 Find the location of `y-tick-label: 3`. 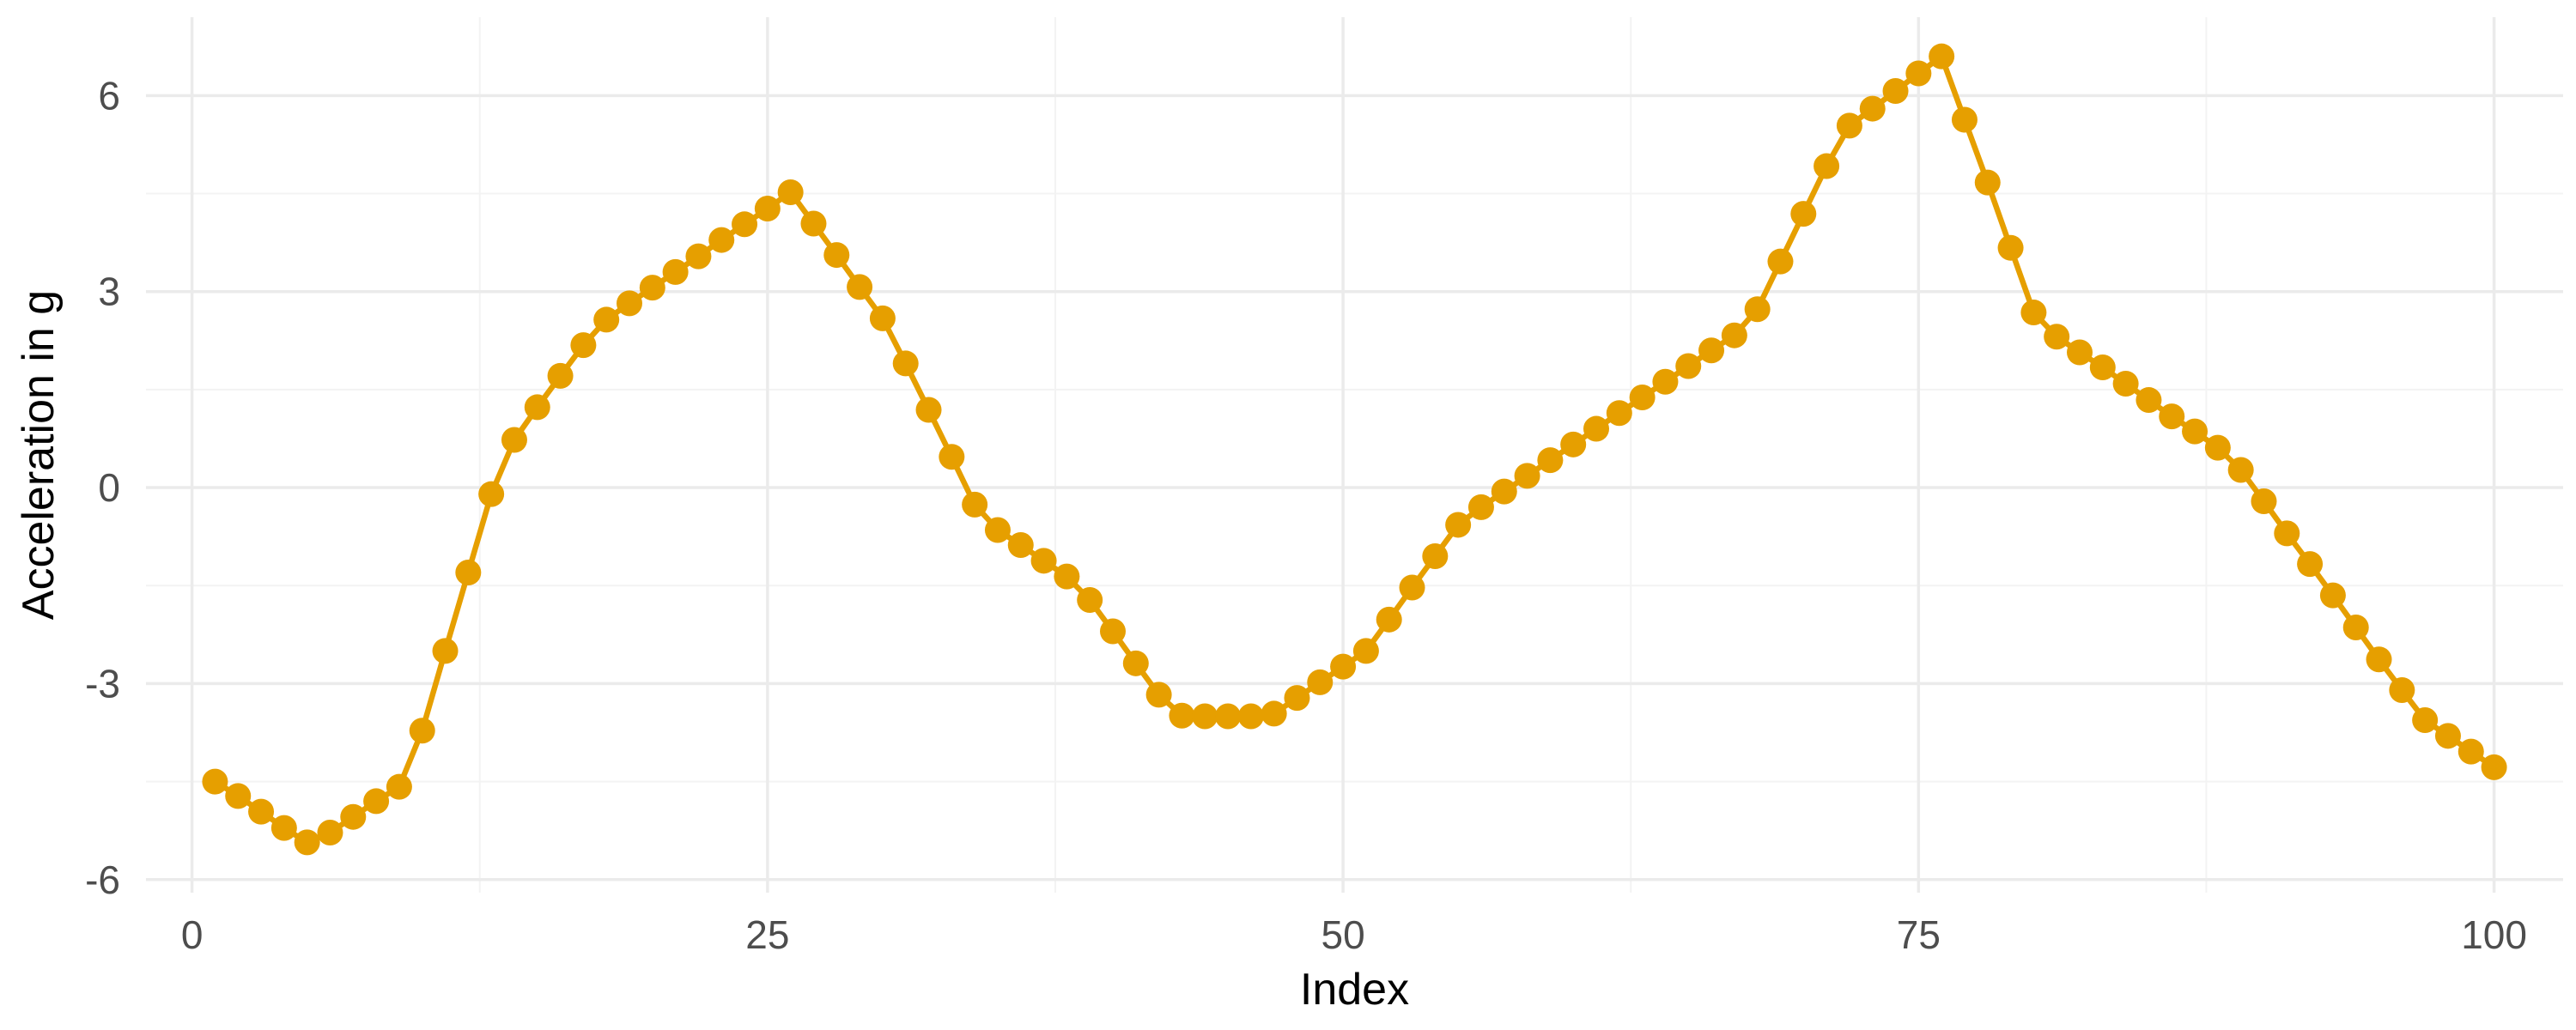

y-tick-label: 3 is located at coordinates (109, 292).